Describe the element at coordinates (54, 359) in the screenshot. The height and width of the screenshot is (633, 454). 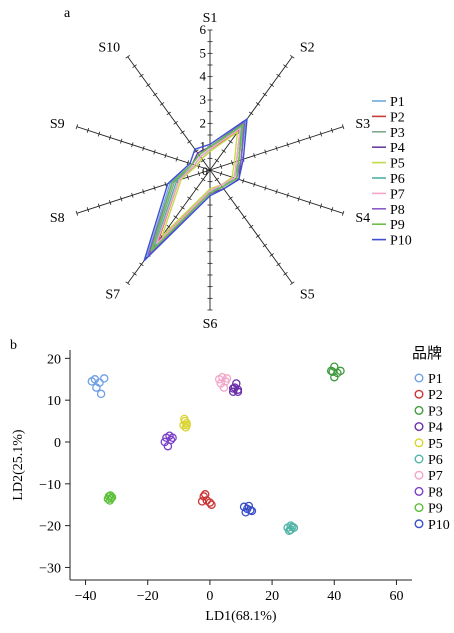
I see `y-tick-label: 20` at that location.